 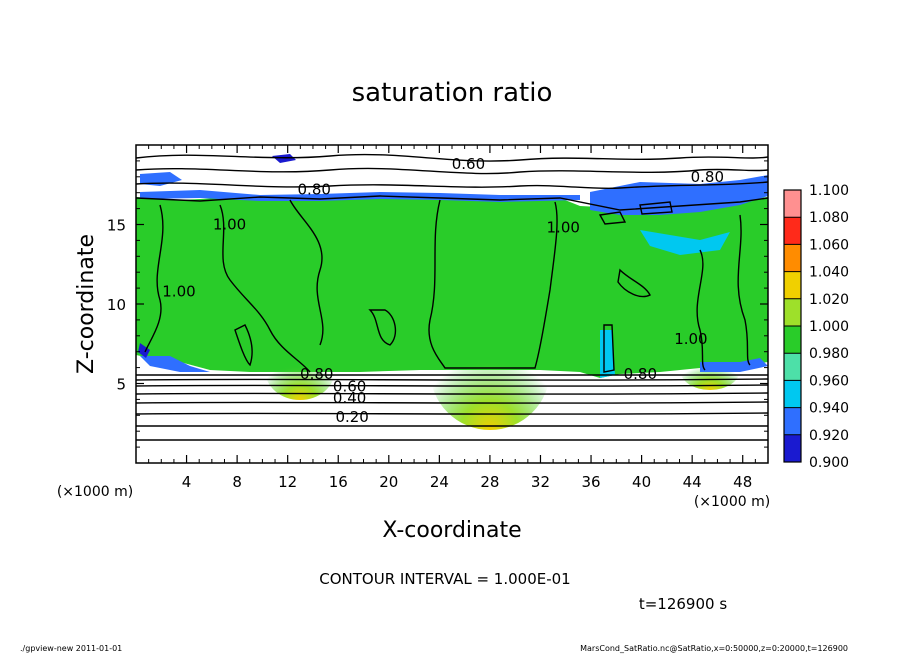 What do you see at coordinates (829, 463) in the screenshot?
I see `colorbar-label: 0.900` at bounding box center [829, 463].